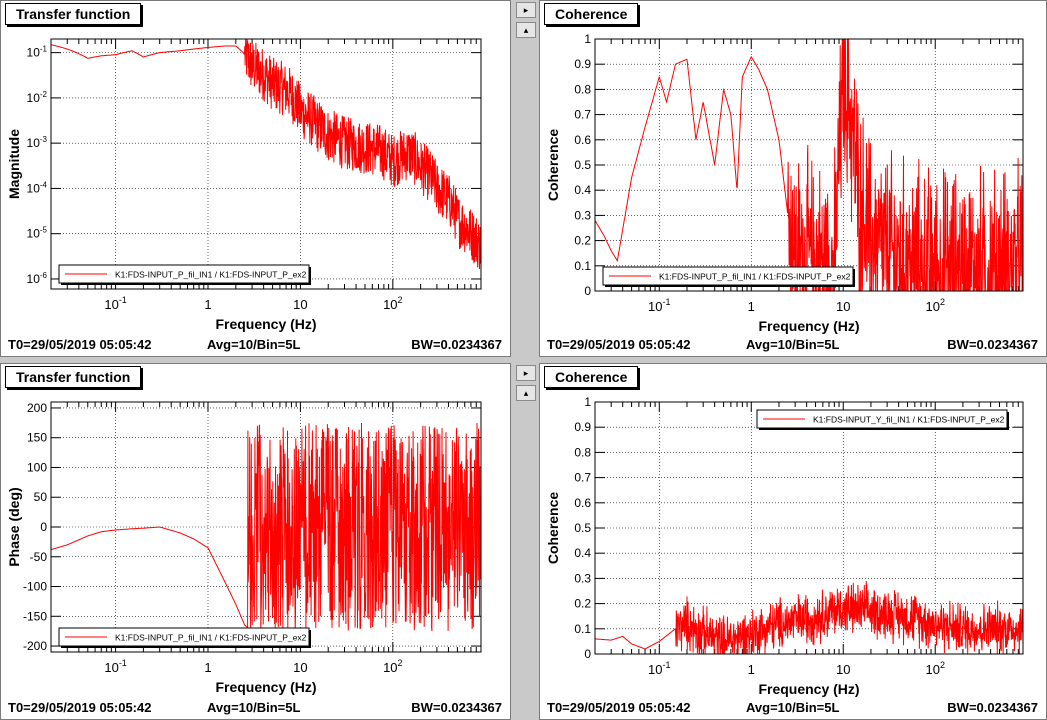 The image size is (1047, 720). What do you see at coordinates (553, 528) in the screenshot?
I see `y-axis-title: Coherence` at bounding box center [553, 528].